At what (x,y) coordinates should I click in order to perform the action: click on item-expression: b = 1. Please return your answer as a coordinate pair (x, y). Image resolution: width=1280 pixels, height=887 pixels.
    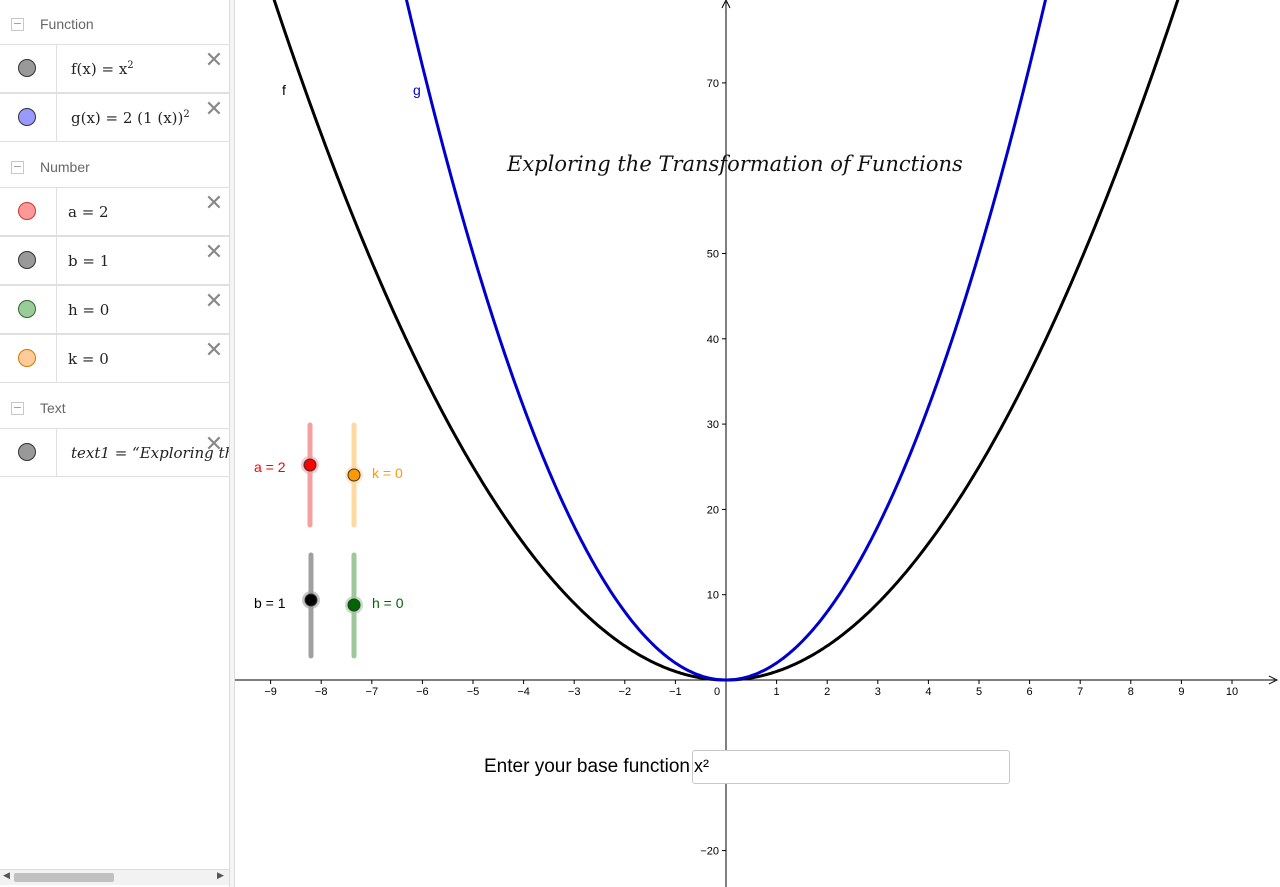
    Looking at the image, I should click on (89, 261).